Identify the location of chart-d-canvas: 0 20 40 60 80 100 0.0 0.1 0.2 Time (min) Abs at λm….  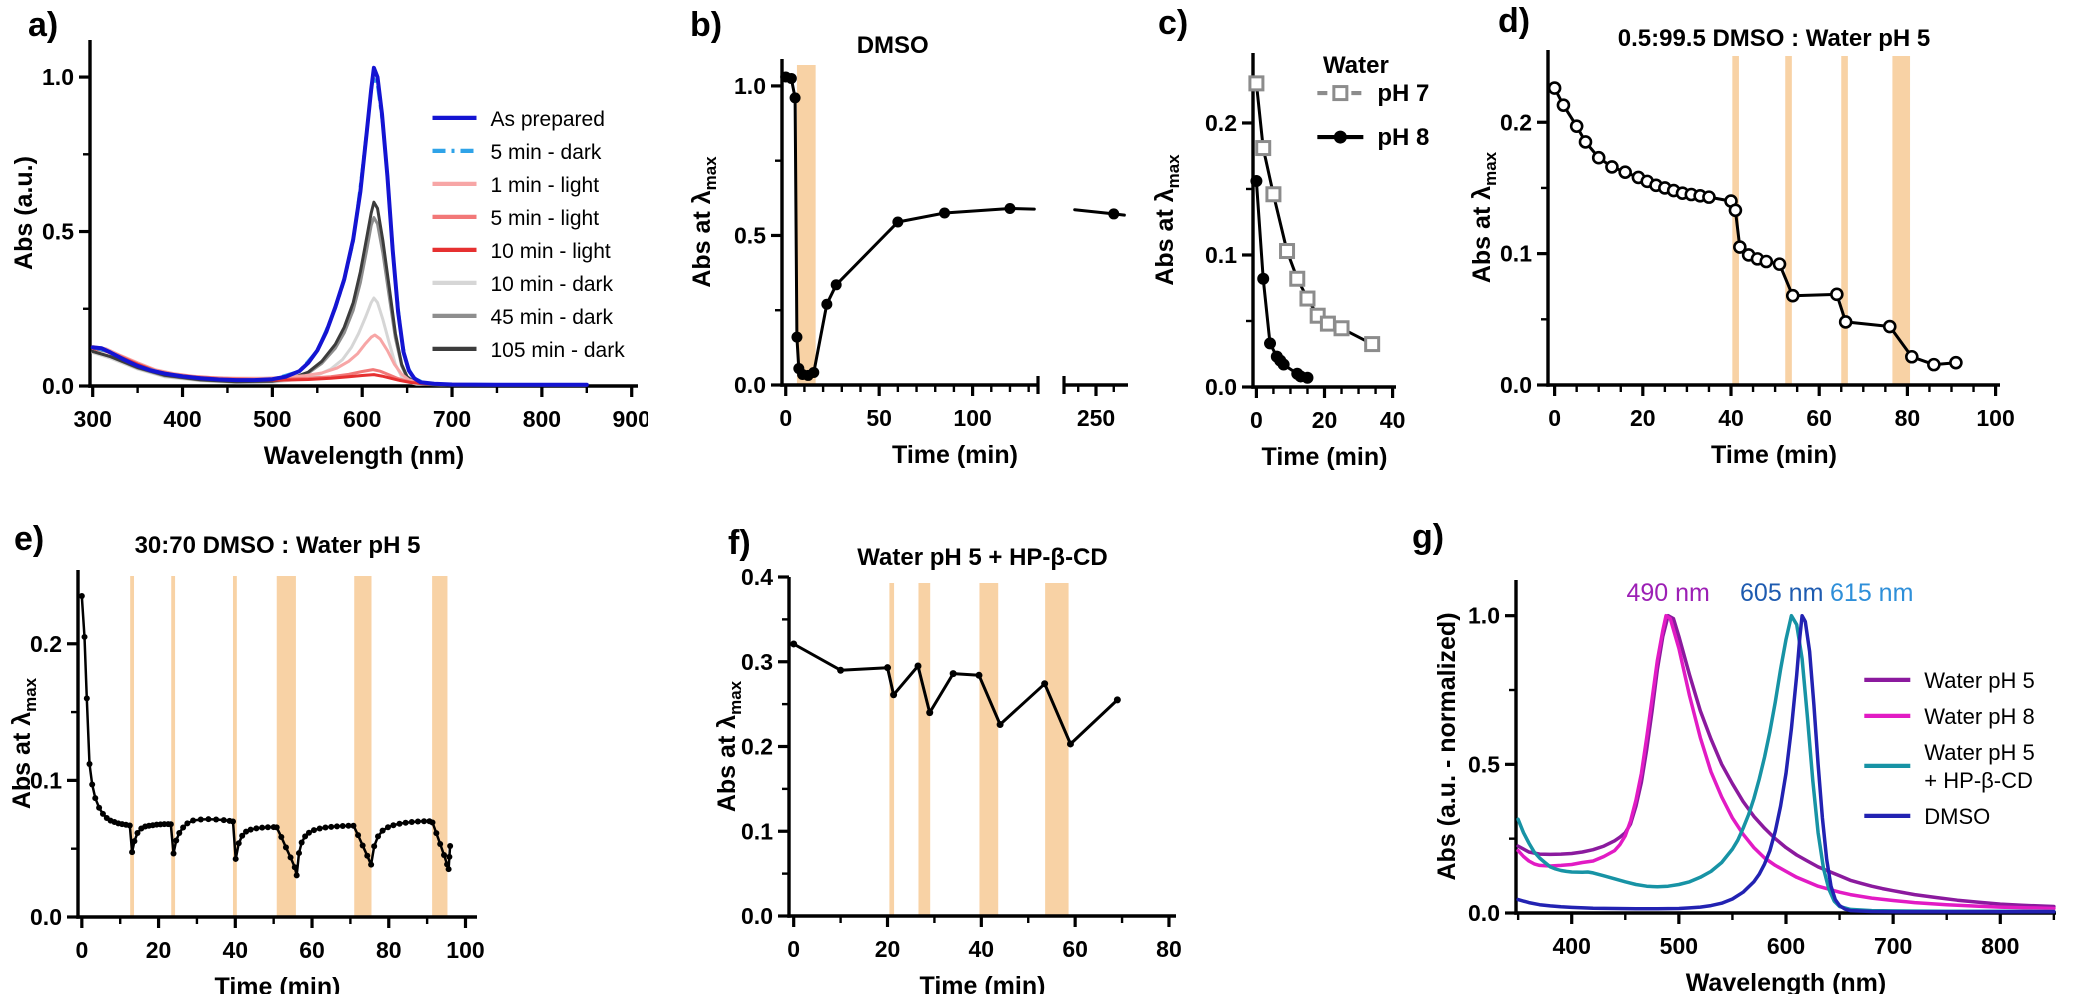
(1741, 247).